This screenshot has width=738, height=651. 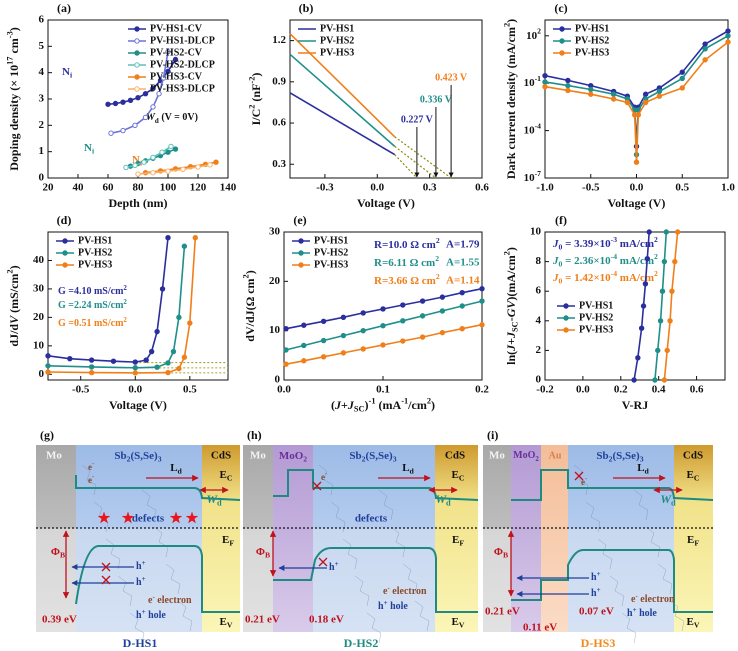 I want to click on text-part: J, so click(x=351, y=405).